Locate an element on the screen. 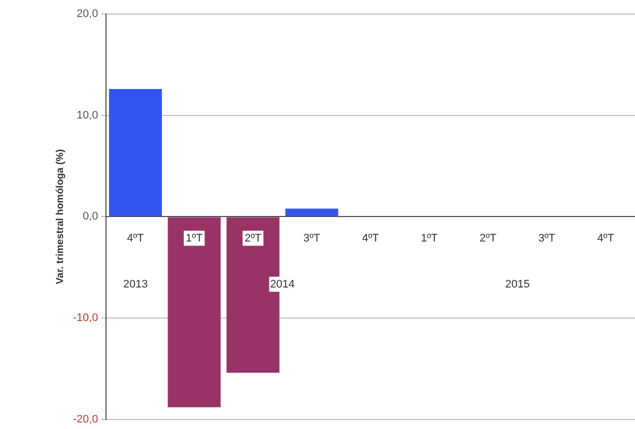  y-tick-label: -10,0 is located at coordinates (85, 318).